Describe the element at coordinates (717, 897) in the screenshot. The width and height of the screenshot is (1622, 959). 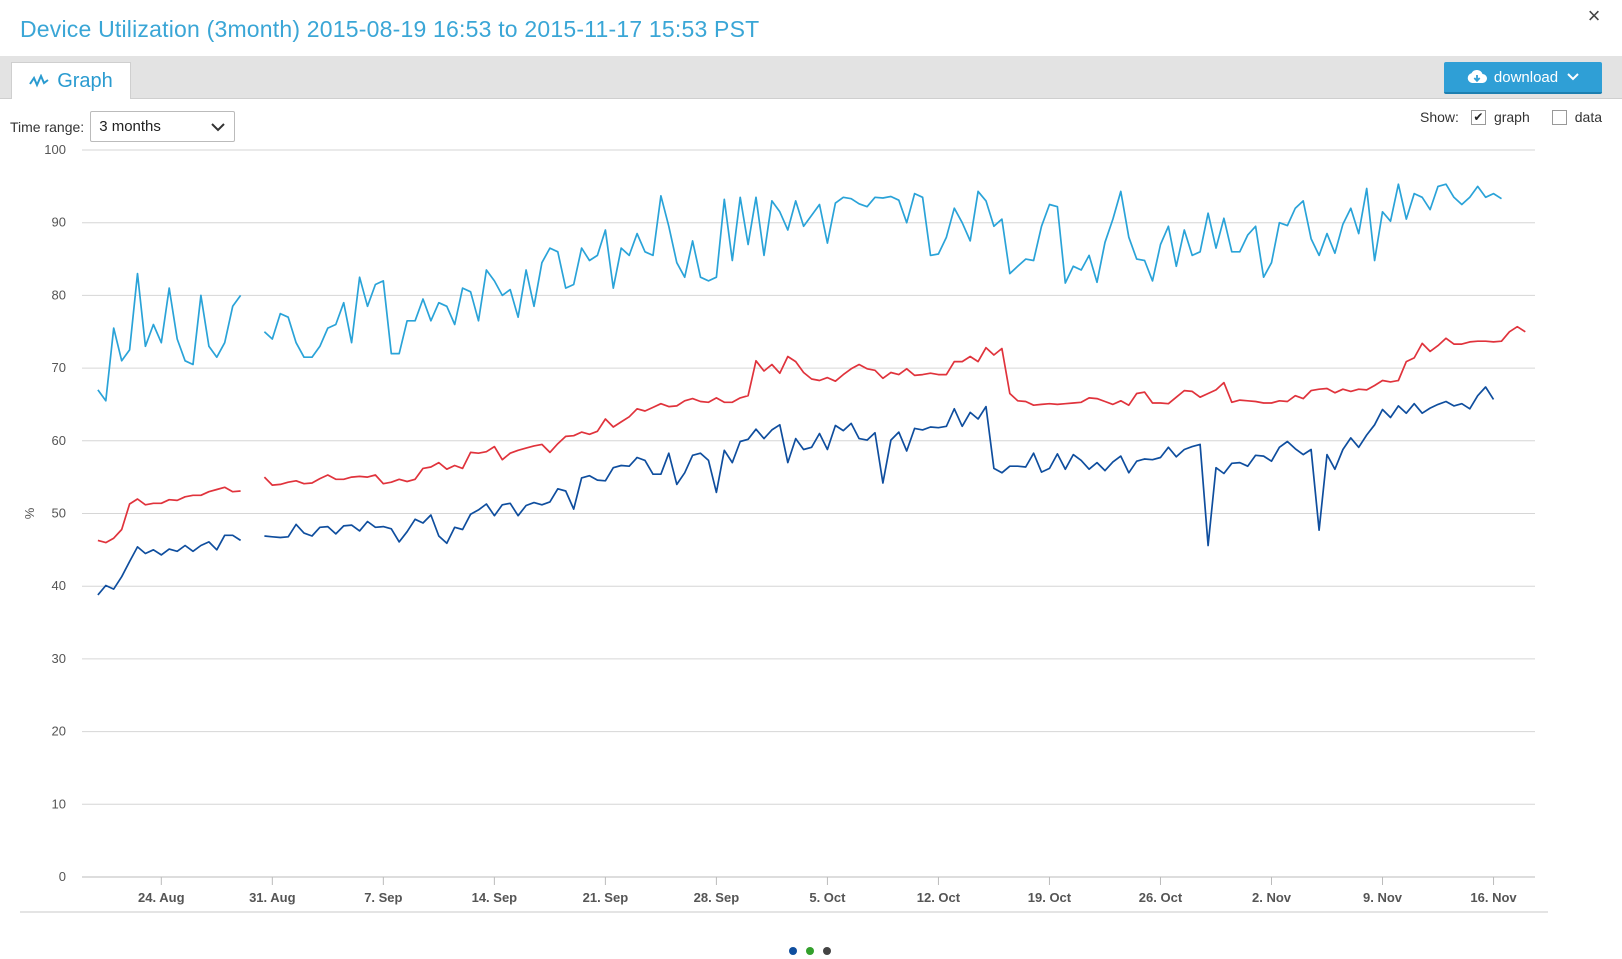
I see `x-tick-label: 28. Sep` at that location.